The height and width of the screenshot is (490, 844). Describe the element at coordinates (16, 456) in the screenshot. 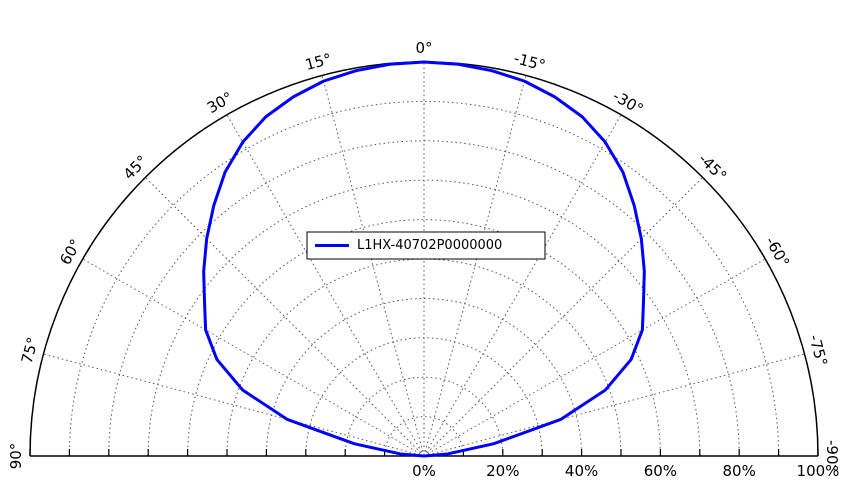

I see `angle-tick-label: 90°` at that location.